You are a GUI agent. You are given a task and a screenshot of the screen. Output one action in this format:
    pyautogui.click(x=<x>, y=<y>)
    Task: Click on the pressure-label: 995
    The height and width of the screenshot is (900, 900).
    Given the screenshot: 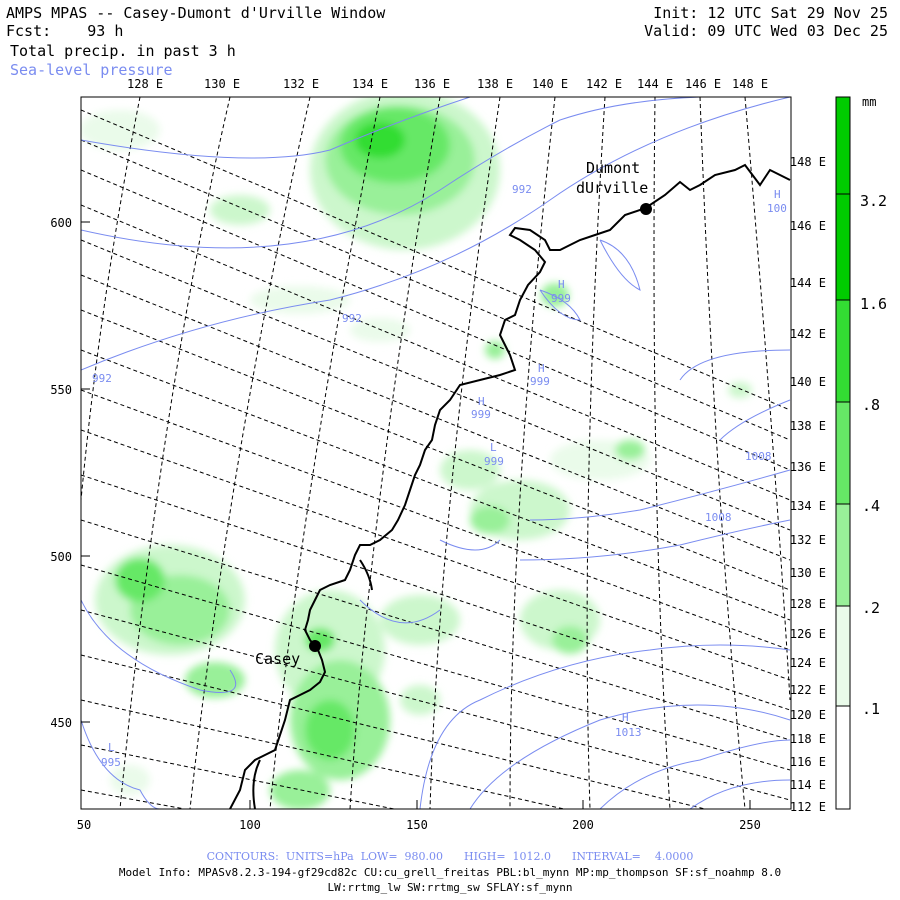 What is the action you would take?
    pyautogui.click(x=111, y=762)
    